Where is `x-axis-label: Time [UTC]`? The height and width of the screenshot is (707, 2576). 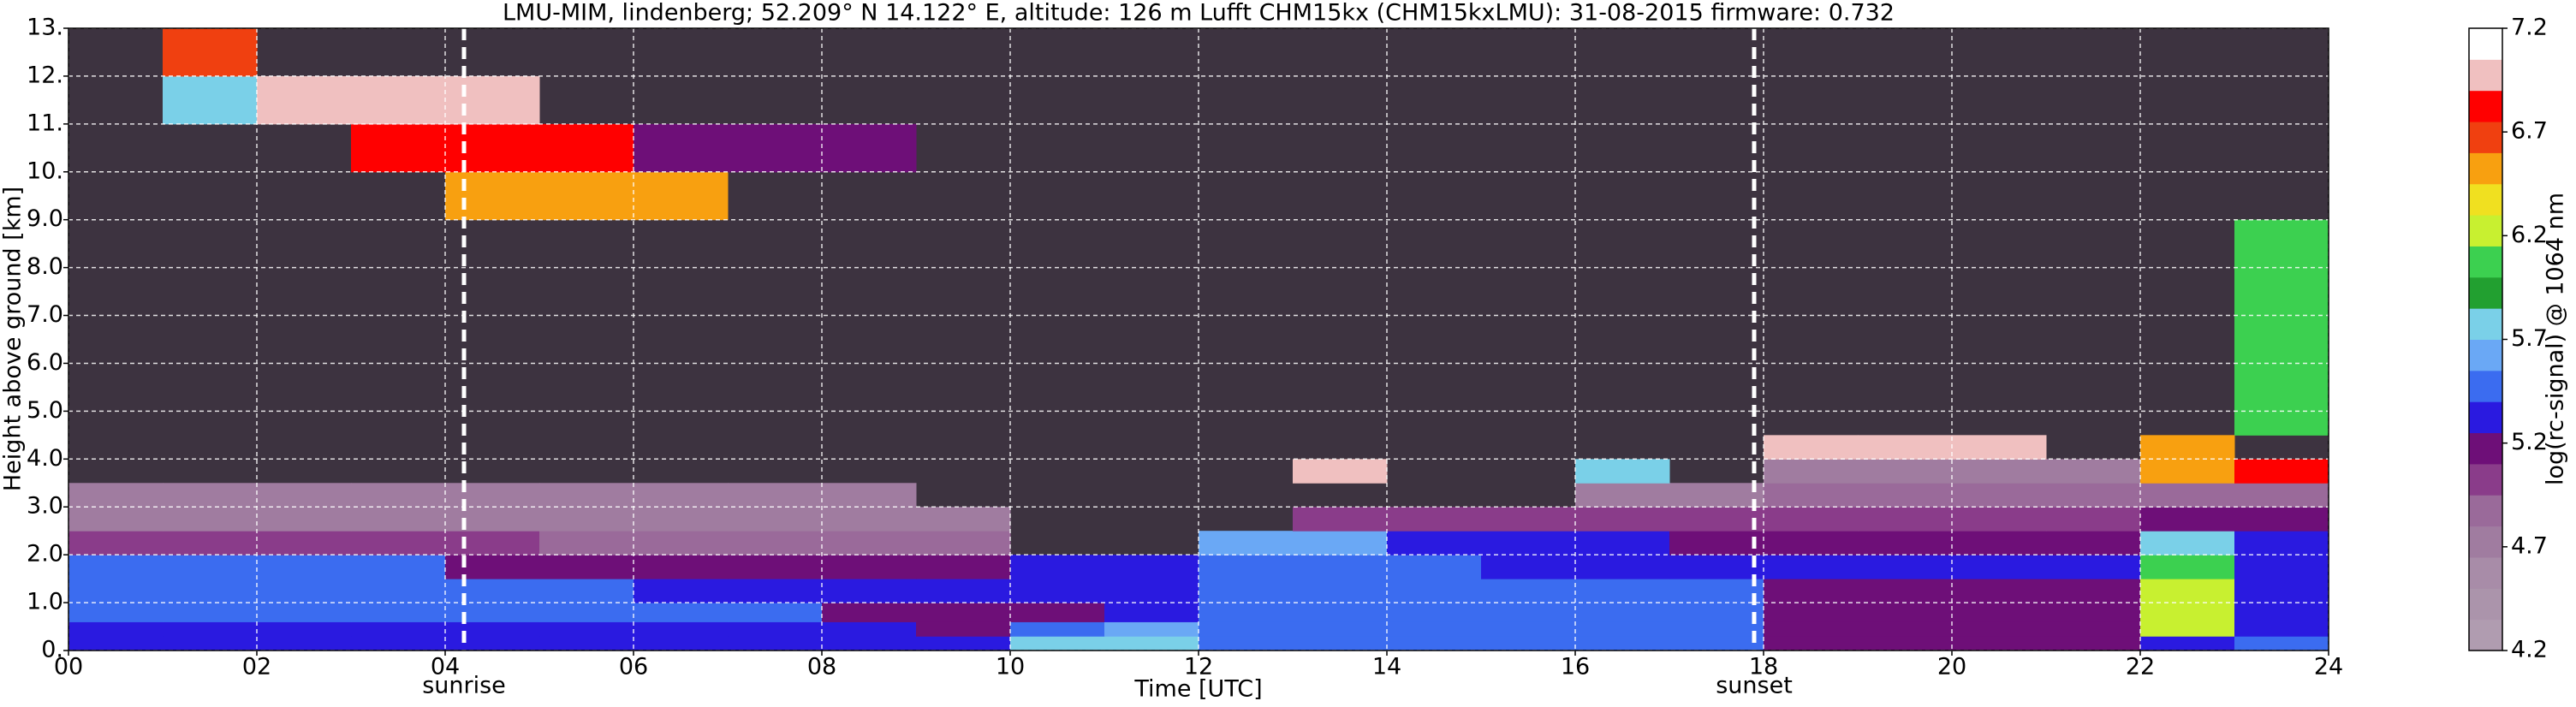 x-axis-label: Time [UTC] is located at coordinates (1197, 689).